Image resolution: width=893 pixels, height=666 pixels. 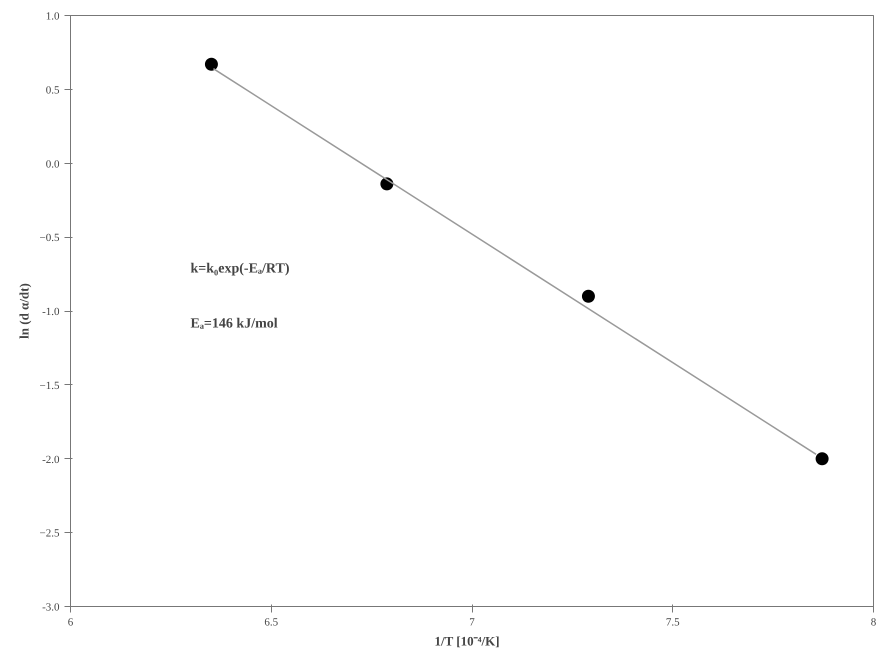 What do you see at coordinates (51, 608) in the screenshot?
I see `y-tick-label: -3.0` at bounding box center [51, 608].